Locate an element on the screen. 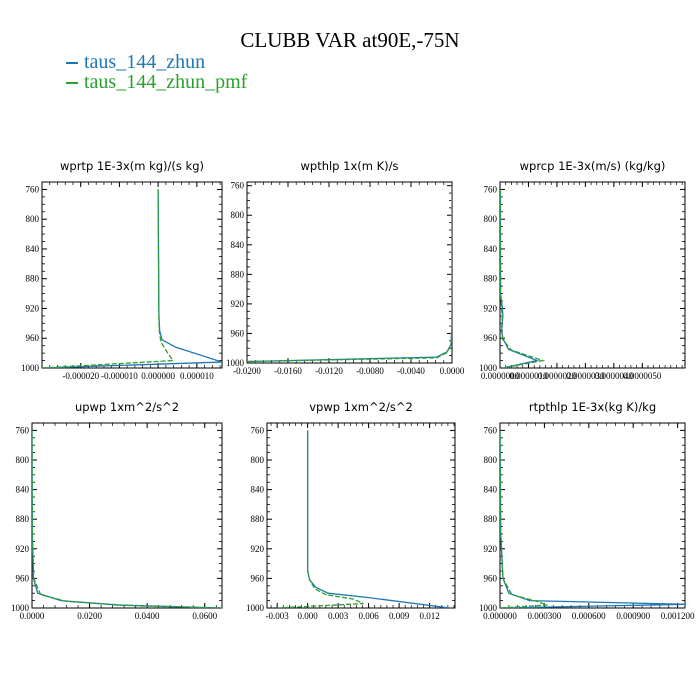 The height and width of the screenshot is (700, 700). x-tick-label: 0.000900 is located at coordinates (633, 616).